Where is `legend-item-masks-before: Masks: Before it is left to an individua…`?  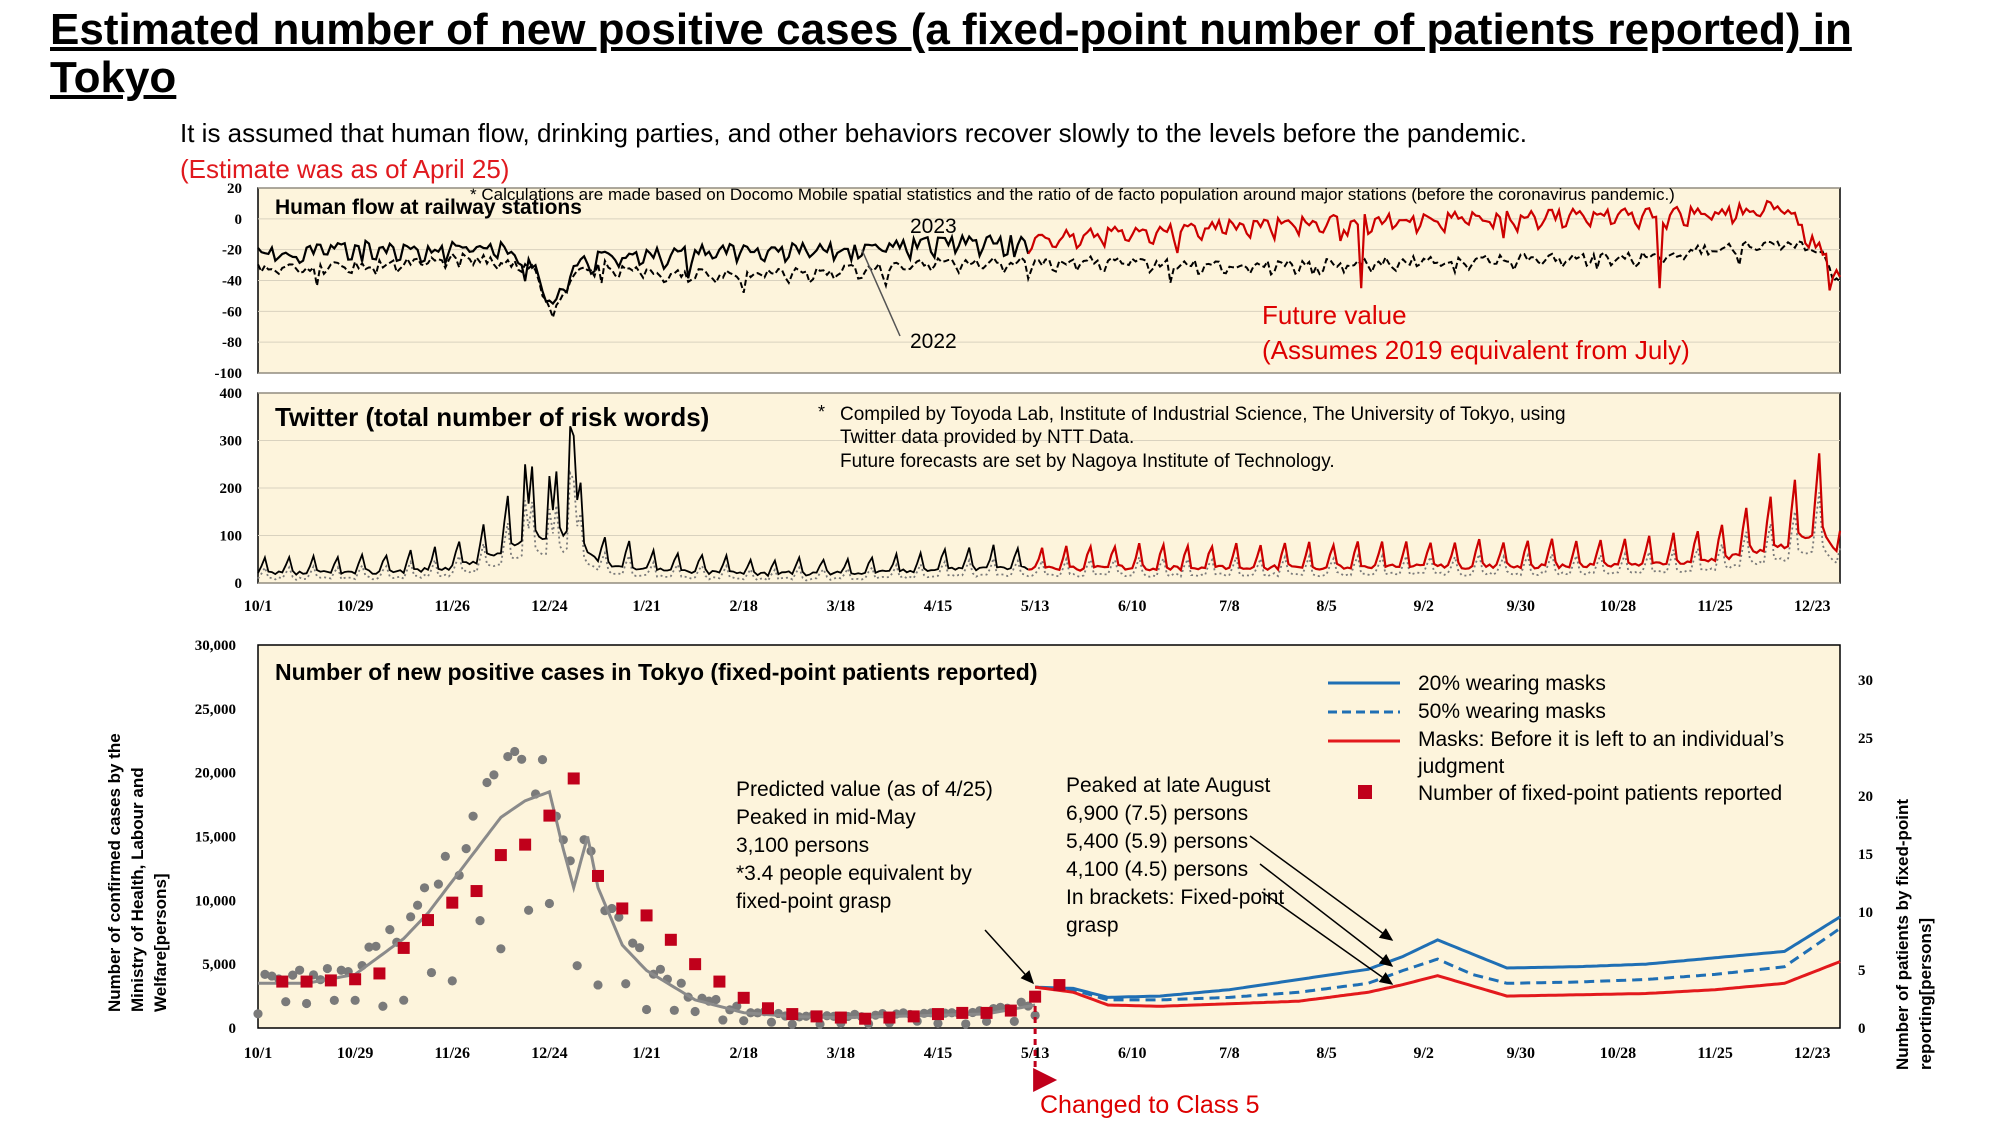
legend-item-masks-before: Masks: Before it is left to an individua… is located at coordinates (1601, 739).